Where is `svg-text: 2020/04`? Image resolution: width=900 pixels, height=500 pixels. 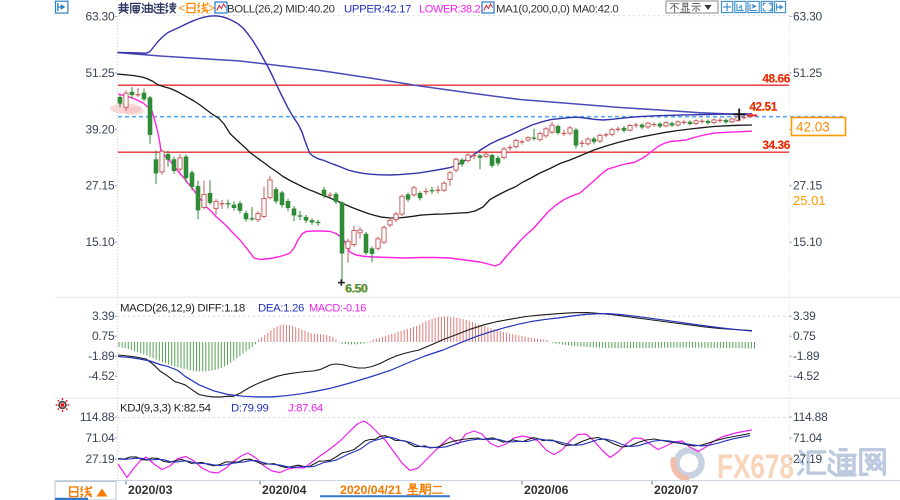 svg-text: 2020/04 is located at coordinates (284, 490).